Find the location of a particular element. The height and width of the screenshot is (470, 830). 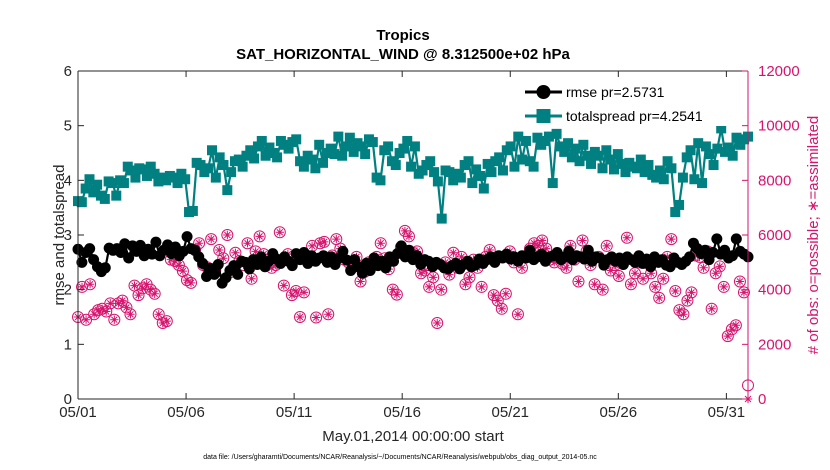

legend-rmse-marker is located at coordinates (543, 92).